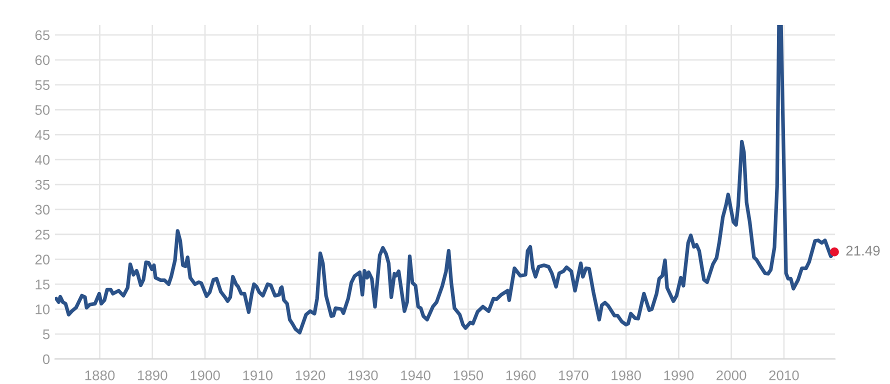  Describe the element at coordinates (863, 251) in the screenshot. I see `data-label: 21.49` at that location.